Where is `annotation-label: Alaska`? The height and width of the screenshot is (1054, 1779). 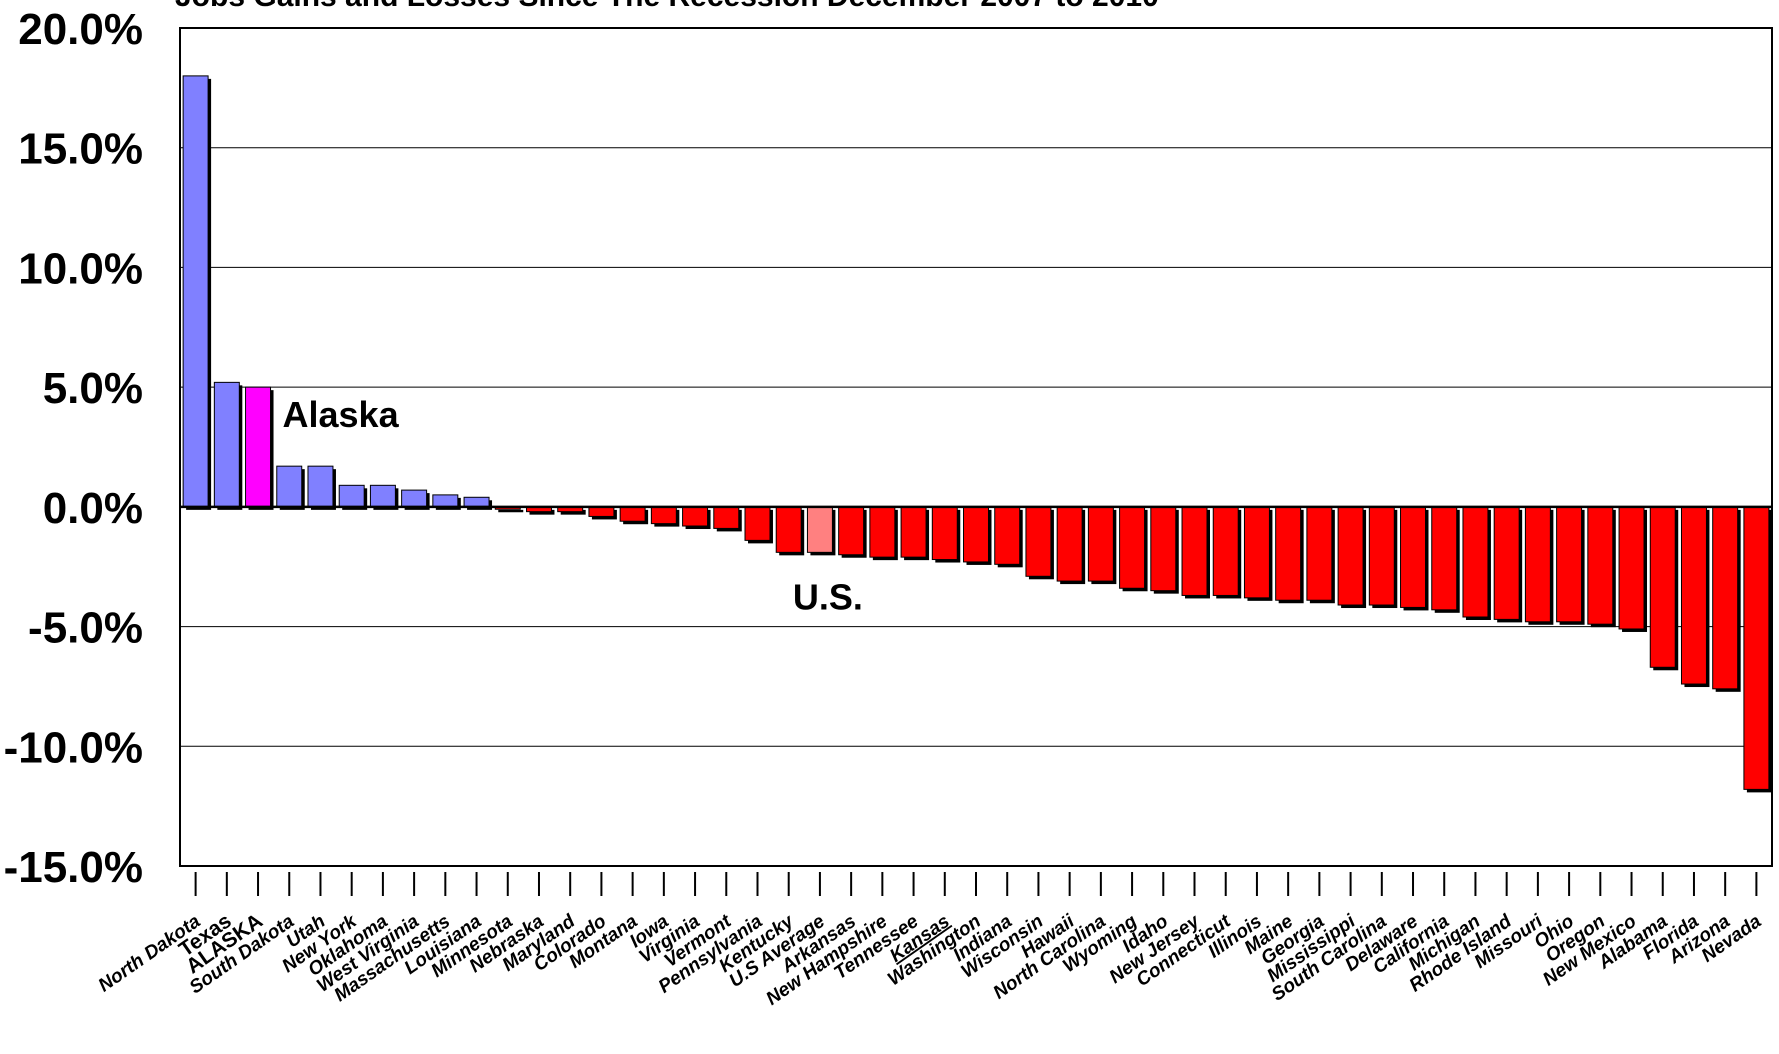 annotation-label: Alaska is located at coordinates (341, 414).